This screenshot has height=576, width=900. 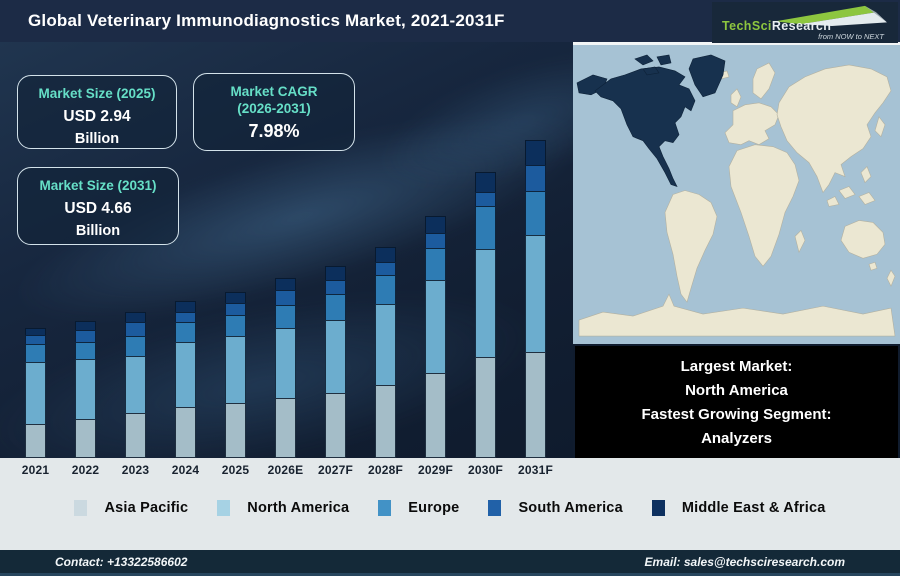 I want to click on callout-value: USD 4.66, so click(x=98, y=208).